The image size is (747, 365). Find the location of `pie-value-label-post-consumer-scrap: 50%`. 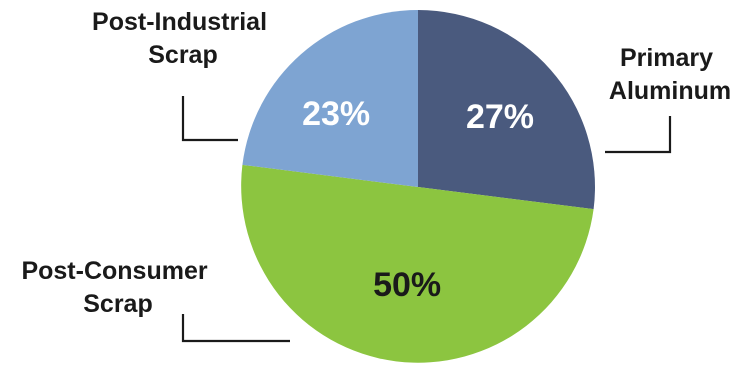

pie-value-label-post-consumer-scrap: 50% is located at coordinates (407, 285).